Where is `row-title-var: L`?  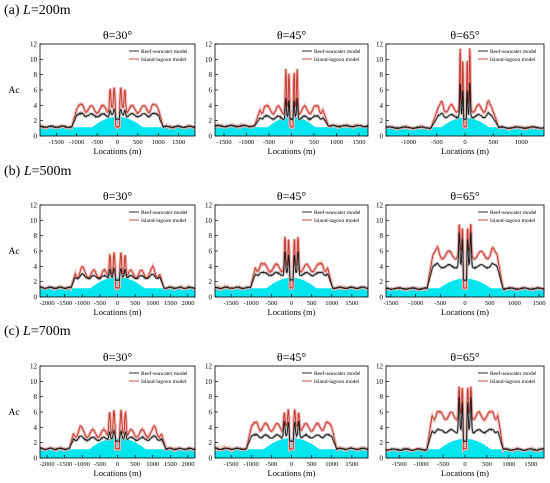 row-title-var: L is located at coordinates (27, 10).